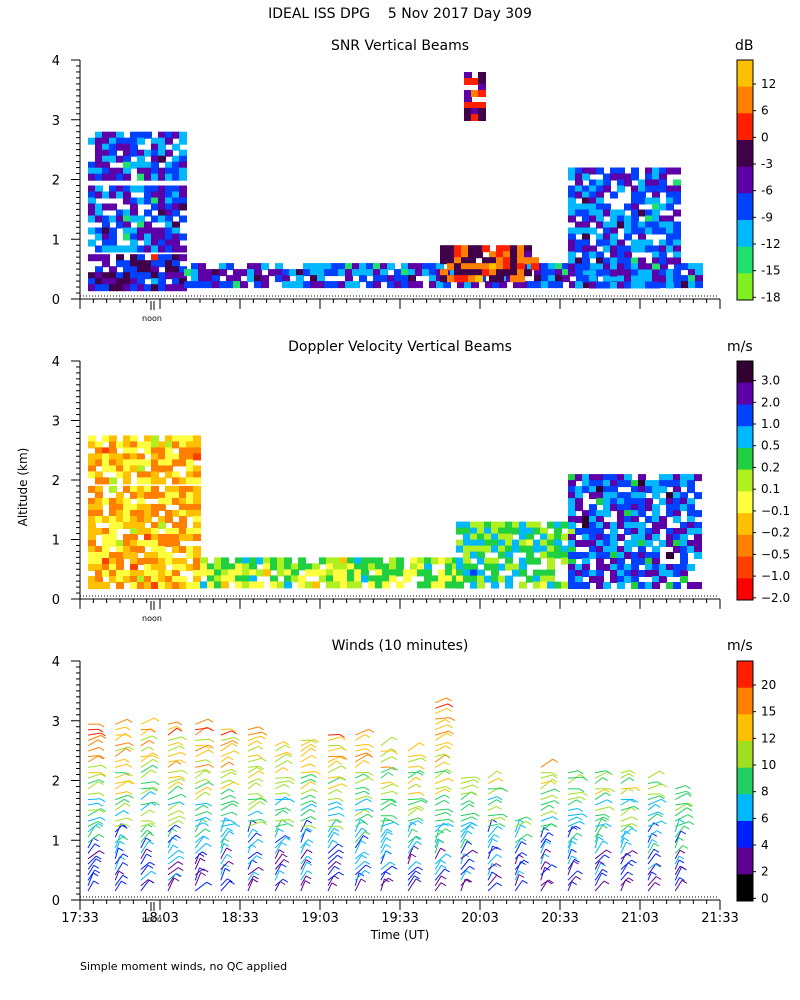  Describe the element at coordinates (770, 381) in the screenshot. I see `colorbar-label: 3.0` at that location.